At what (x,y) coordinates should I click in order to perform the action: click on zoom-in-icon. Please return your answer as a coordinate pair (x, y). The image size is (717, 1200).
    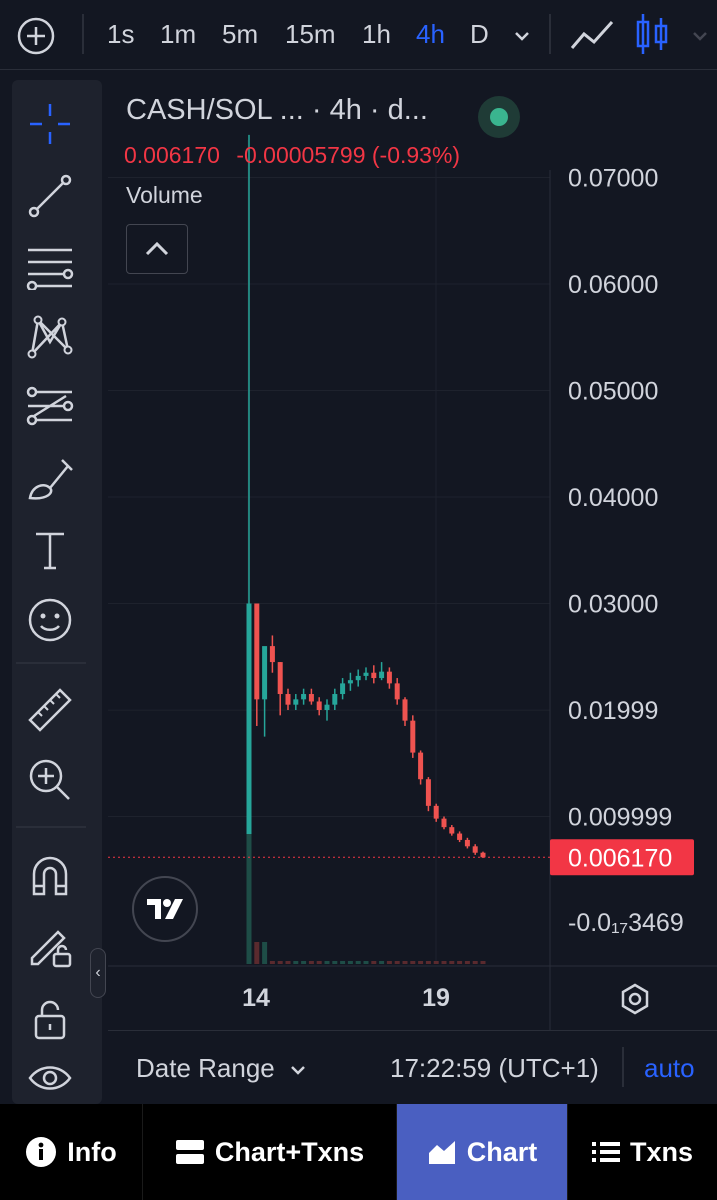
    Looking at the image, I should click on (50, 780).